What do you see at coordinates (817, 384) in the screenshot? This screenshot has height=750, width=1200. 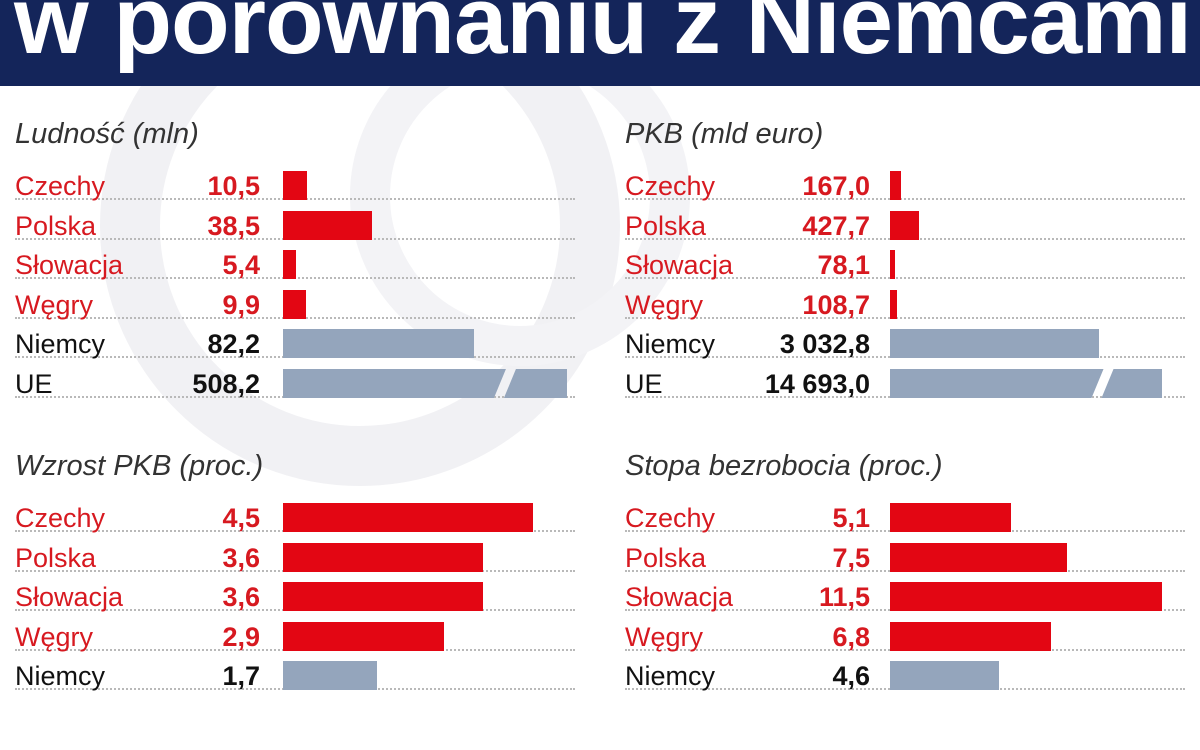 I see `value-label: 14 693,0` at bounding box center [817, 384].